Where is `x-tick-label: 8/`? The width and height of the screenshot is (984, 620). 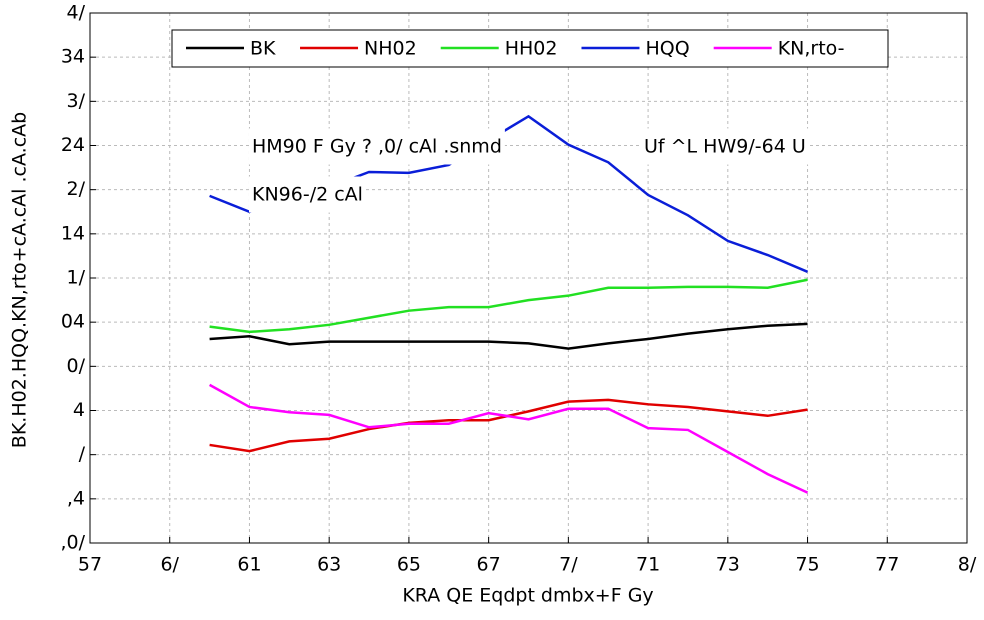
x-tick-label: 8/ is located at coordinates (967, 565).